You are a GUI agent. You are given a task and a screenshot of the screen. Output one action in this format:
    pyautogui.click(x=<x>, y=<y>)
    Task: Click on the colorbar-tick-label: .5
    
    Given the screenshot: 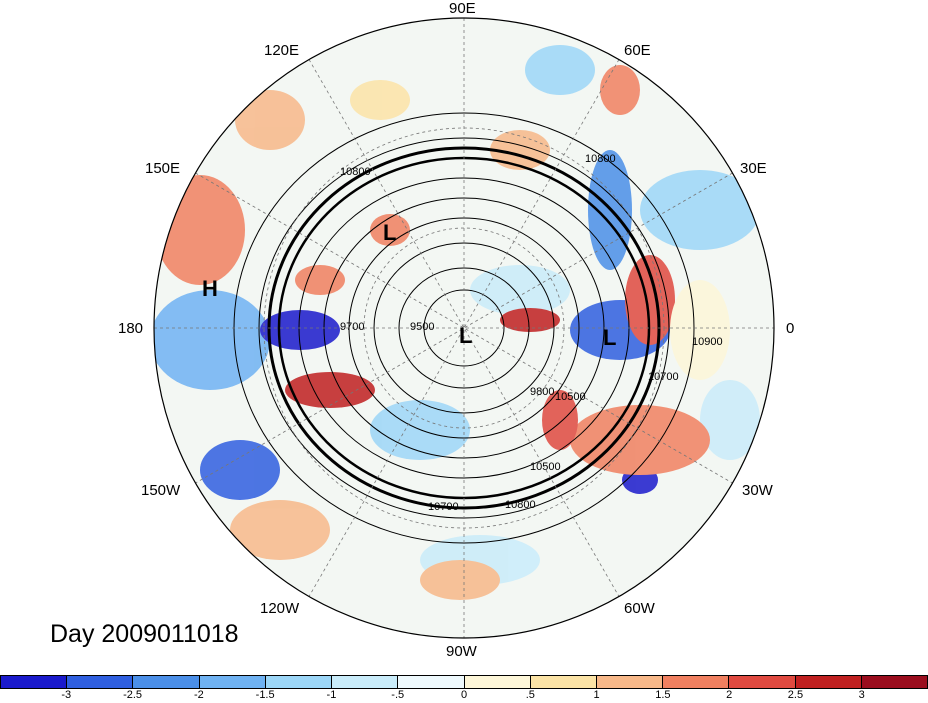 What is the action you would take?
    pyautogui.click(x=530, y=695)
    